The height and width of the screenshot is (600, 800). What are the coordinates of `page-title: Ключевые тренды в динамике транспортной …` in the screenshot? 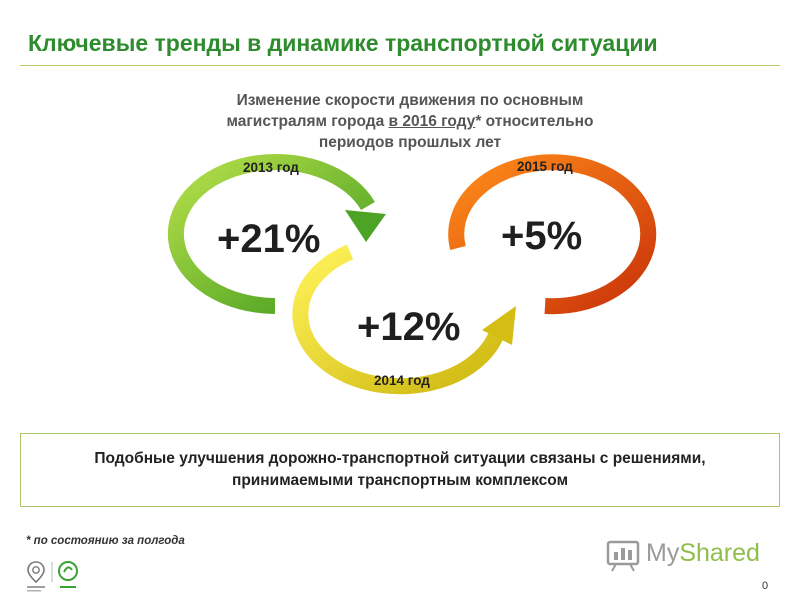 It's located at (343, 43).